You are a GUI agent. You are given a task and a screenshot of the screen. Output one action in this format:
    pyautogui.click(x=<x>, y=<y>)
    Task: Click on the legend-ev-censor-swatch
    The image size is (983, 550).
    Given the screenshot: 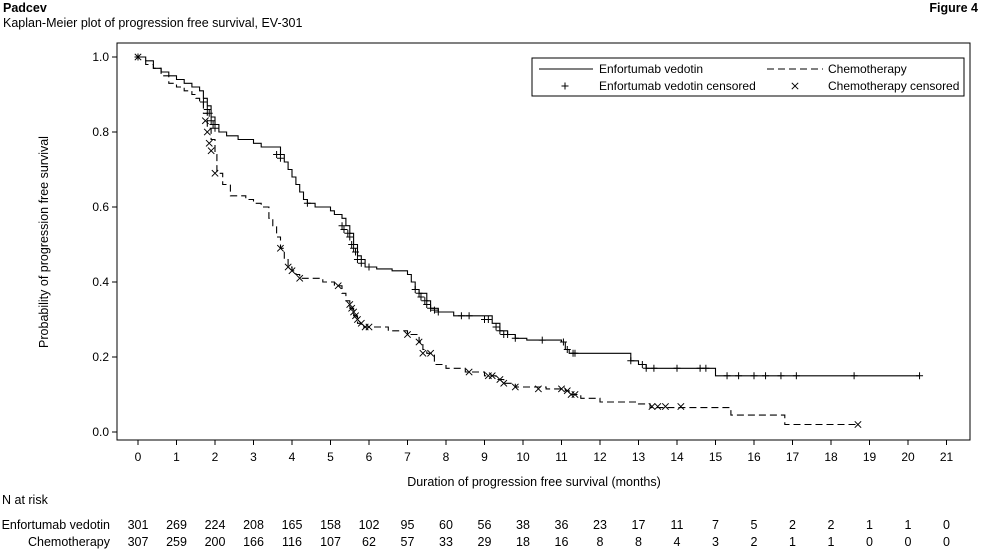 What is the action you would take?
    pyautogui.click(x=565, y=86)
    